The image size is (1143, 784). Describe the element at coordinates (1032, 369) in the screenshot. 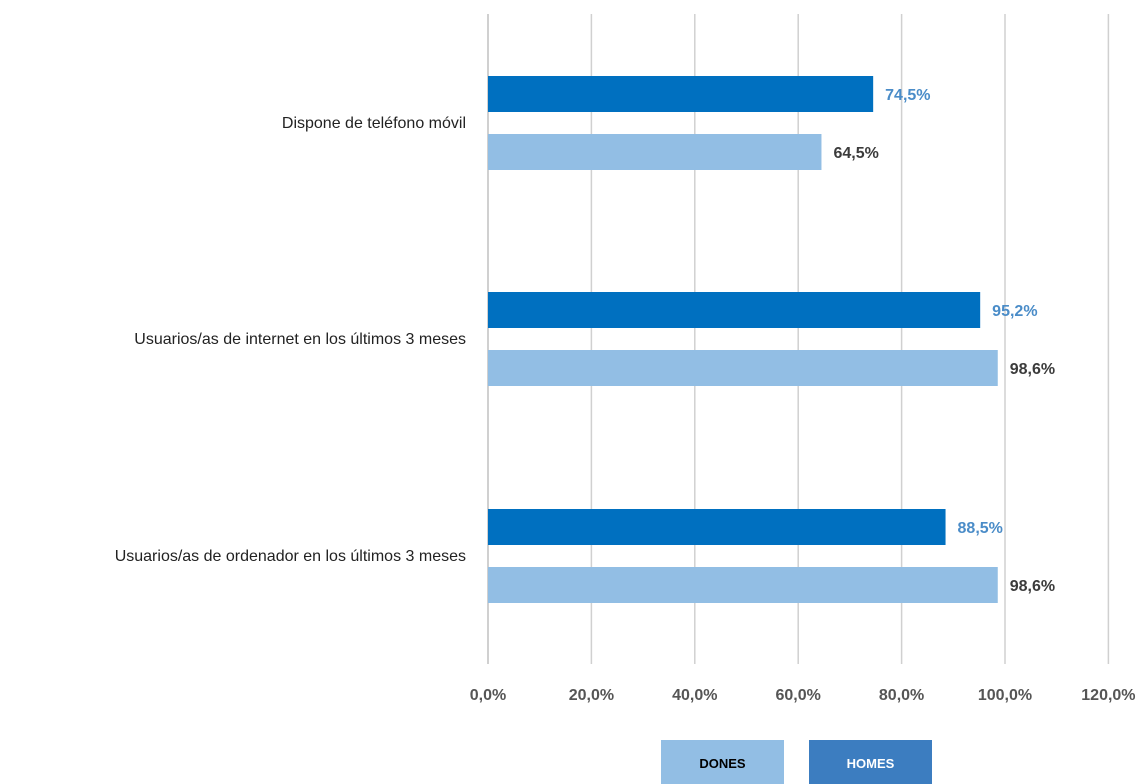

I see `data-label-dones-1: 98,6%` at that location.